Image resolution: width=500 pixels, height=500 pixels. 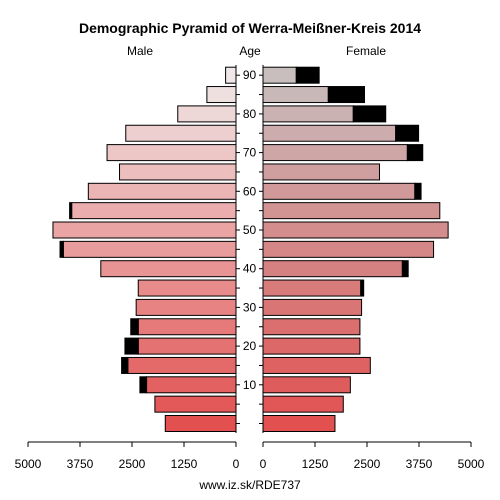 What do you see at coordinates (263, 464) in the screenshot?
I see `x-tick-label-female: 0` at bounding box center [263, 464].